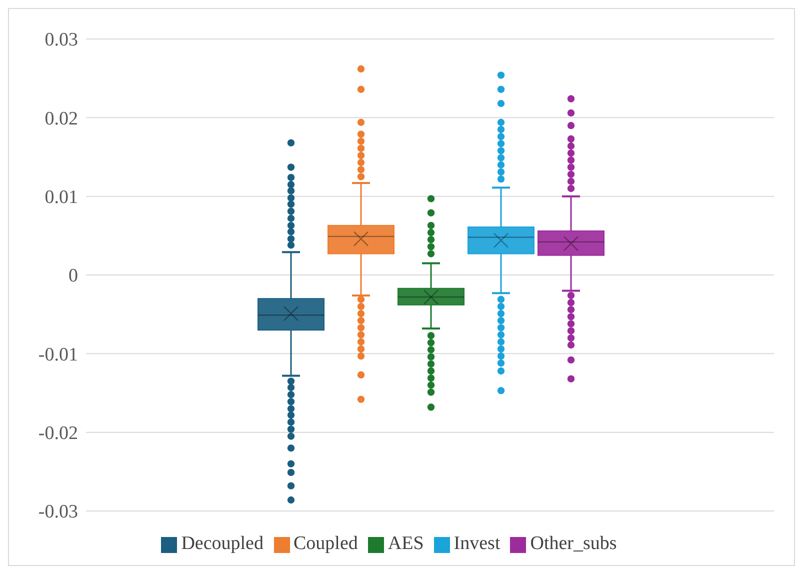 The height and width of the screenshot is (576, 805). I want to click on legend-label: Decoupled, so click(222, 543).